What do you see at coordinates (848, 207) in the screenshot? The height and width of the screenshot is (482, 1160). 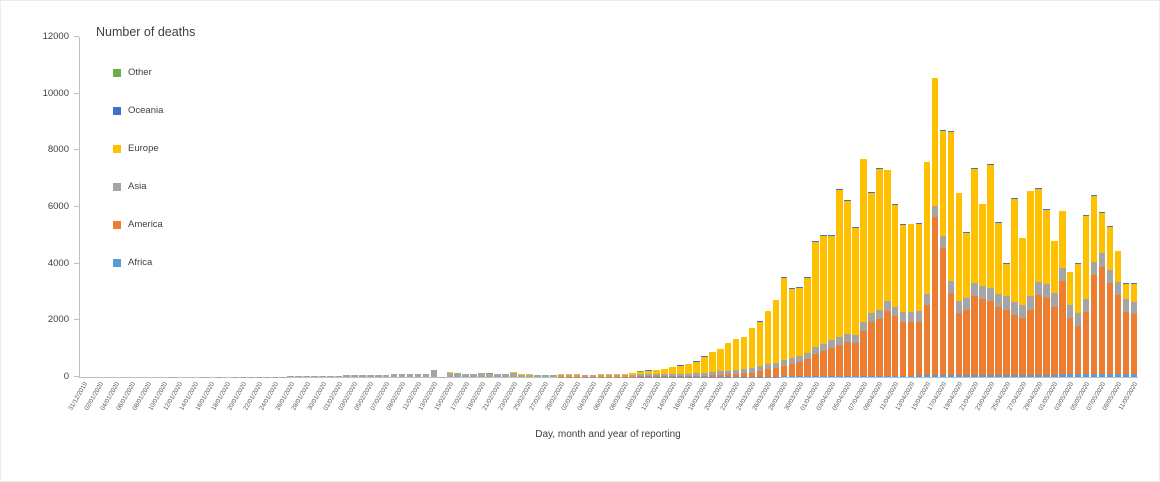 I see `bar-05/04/2020` at bounding box center [848, 207].